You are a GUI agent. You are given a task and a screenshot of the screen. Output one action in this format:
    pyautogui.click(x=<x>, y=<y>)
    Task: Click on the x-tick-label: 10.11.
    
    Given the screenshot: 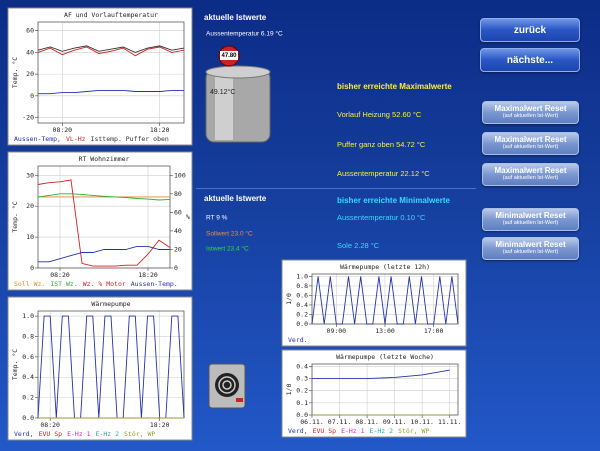 What is the action you would take?
    pyautogui.click(x=421, y=422)
    